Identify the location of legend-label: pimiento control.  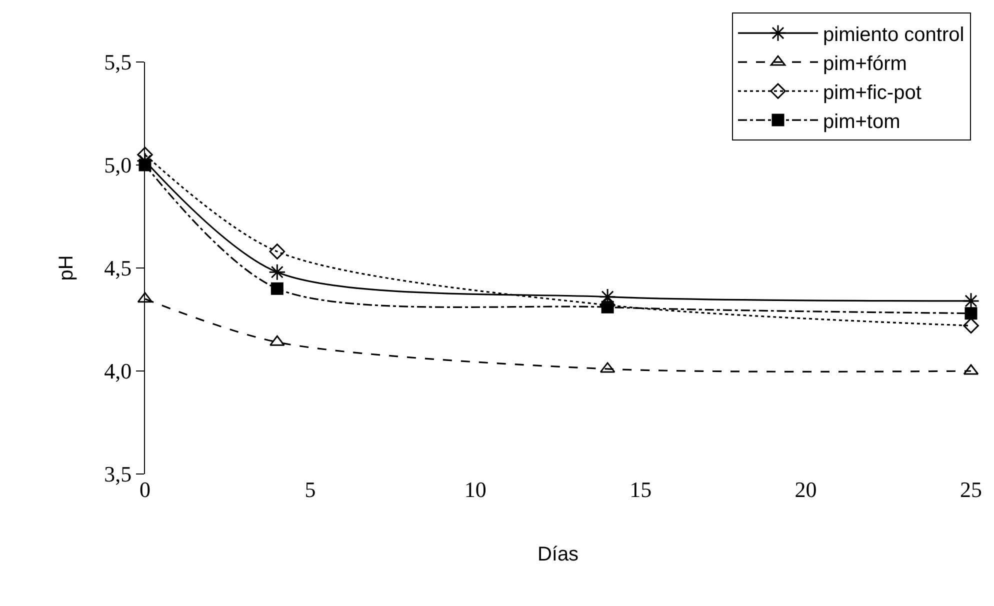
(893, 35).